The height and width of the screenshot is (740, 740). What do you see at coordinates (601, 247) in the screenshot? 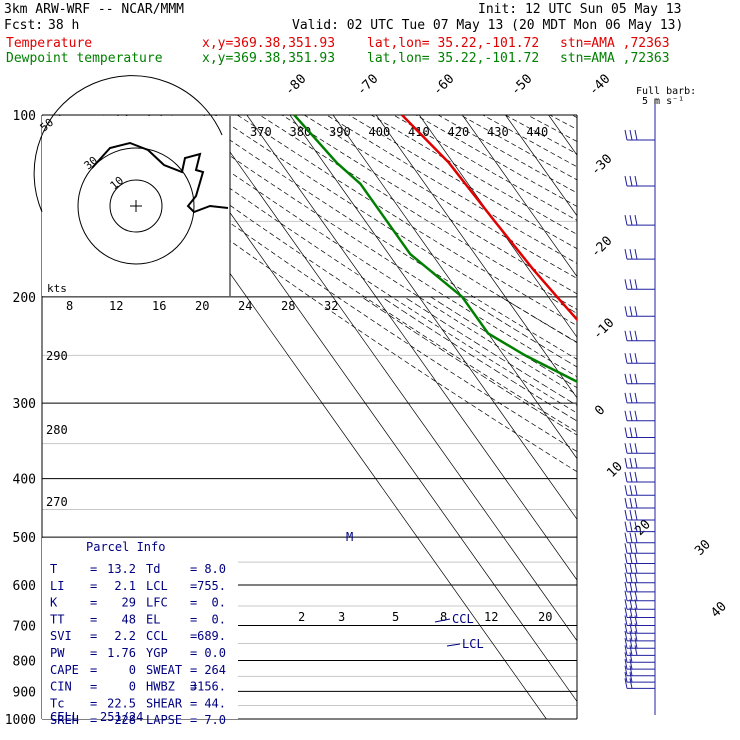
I see `isotherm-label: -20` at bounding box center [601, 247].